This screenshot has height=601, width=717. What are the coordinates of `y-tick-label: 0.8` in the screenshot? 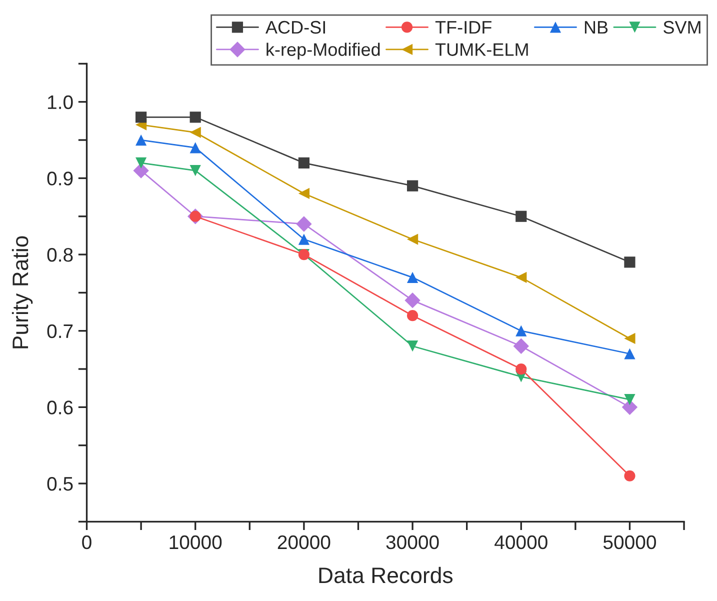 It's located at (60, 255).